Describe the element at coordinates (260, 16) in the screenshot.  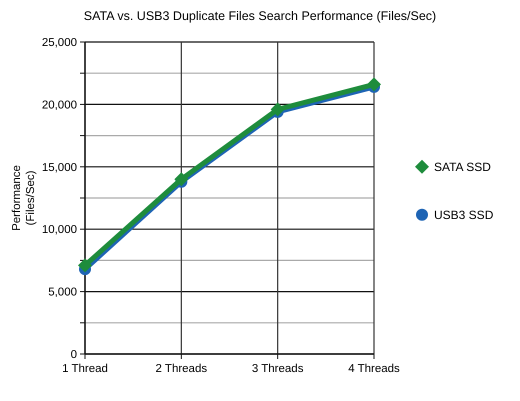
I see `chart-title: SATA vs. USB3 Duplicate Files Search Performance (Files/Sec)` at that location.